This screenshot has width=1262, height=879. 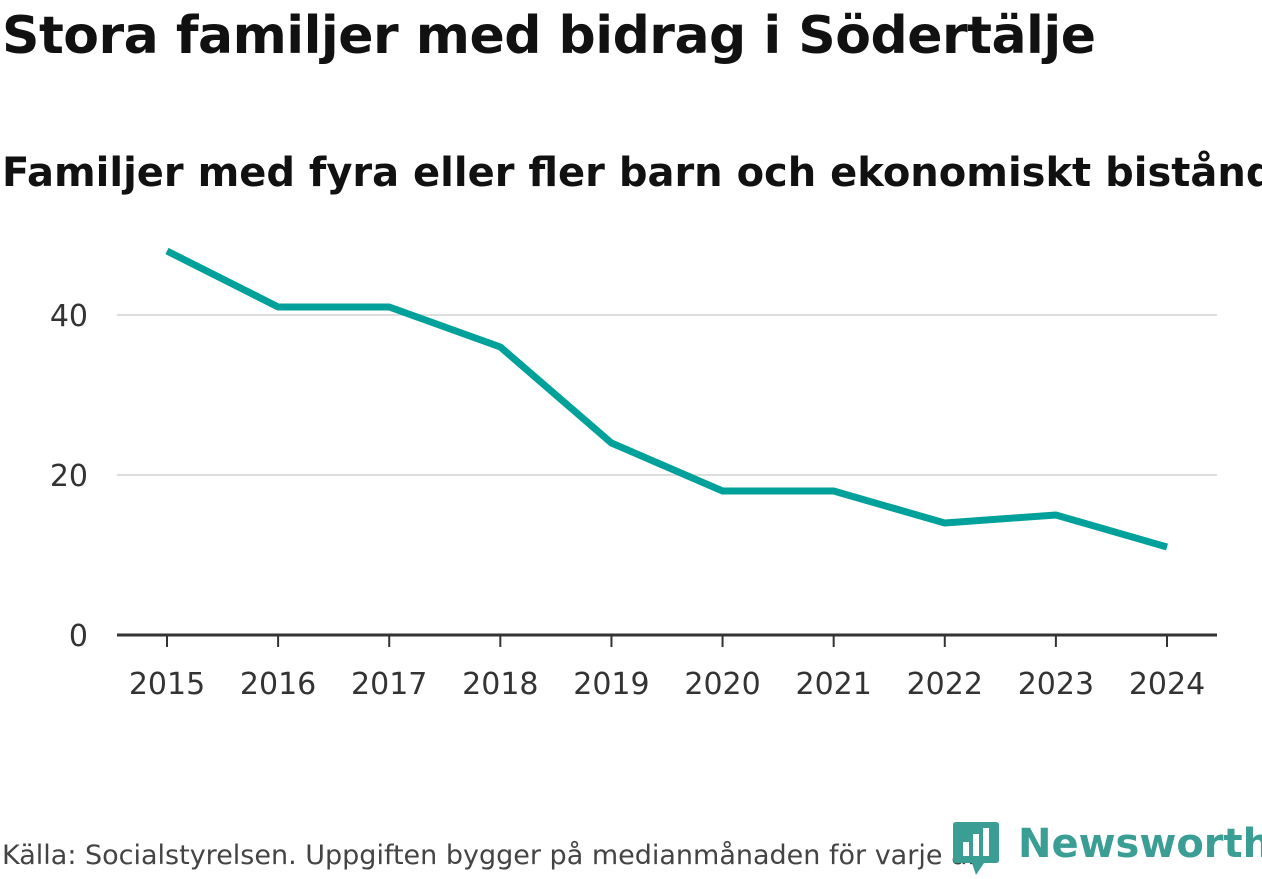 I want to click on newsworthy-logo: Newsworthy, so click(x=1107, y=848).